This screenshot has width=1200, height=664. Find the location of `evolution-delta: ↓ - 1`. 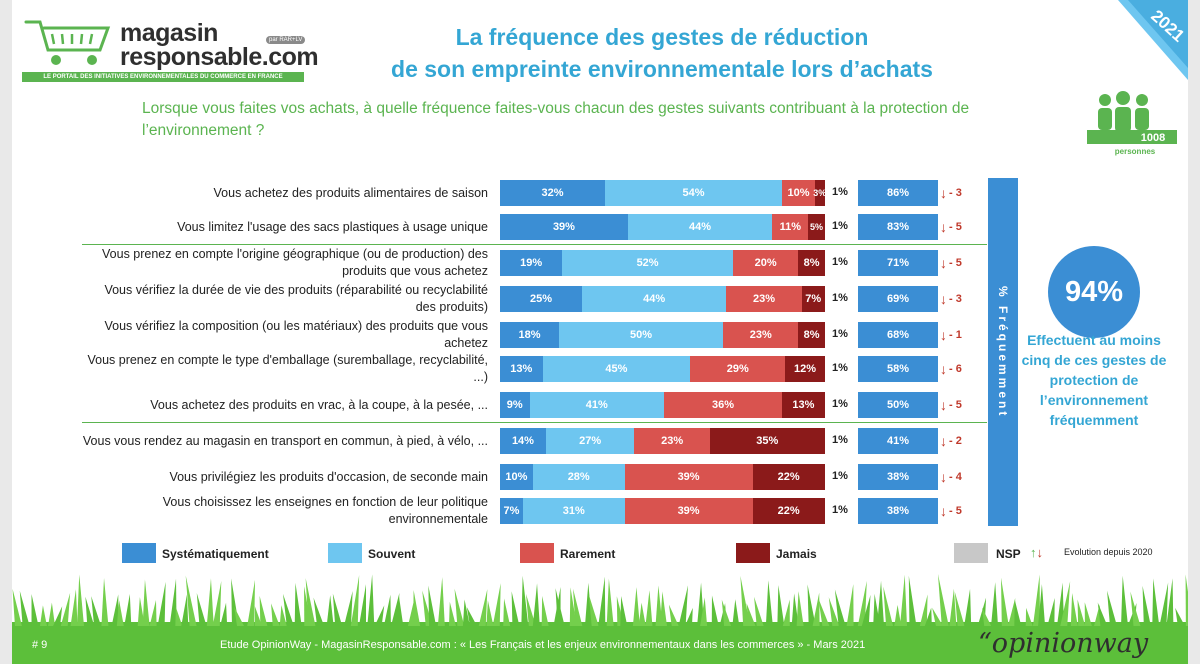

evolution-delta: ↓ - 1 is located at coordinates (951, 335).